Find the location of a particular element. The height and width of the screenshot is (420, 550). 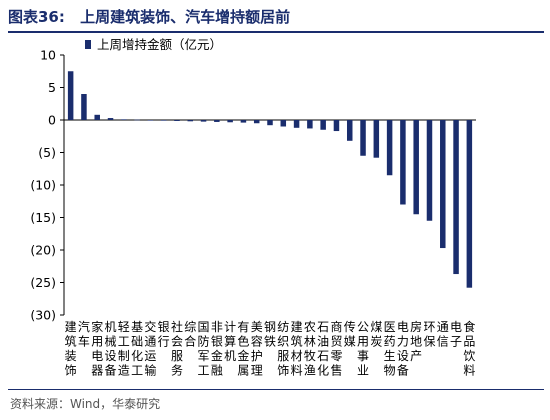

category-label: 环保 is located at coordinates (429, 334).